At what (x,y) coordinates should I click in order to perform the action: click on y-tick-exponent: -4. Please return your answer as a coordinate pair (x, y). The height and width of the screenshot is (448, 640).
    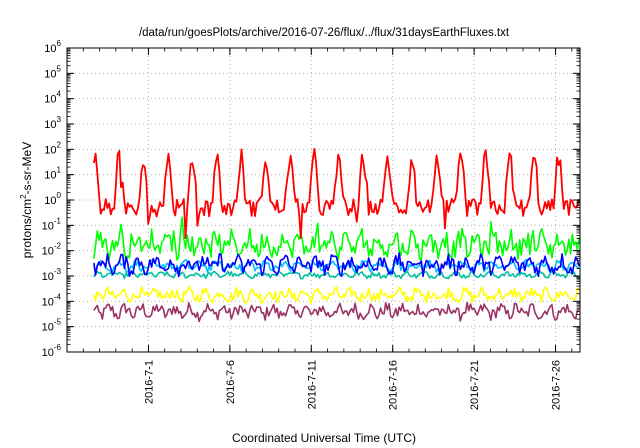
    Looking at the image, I should click on (58, 296).